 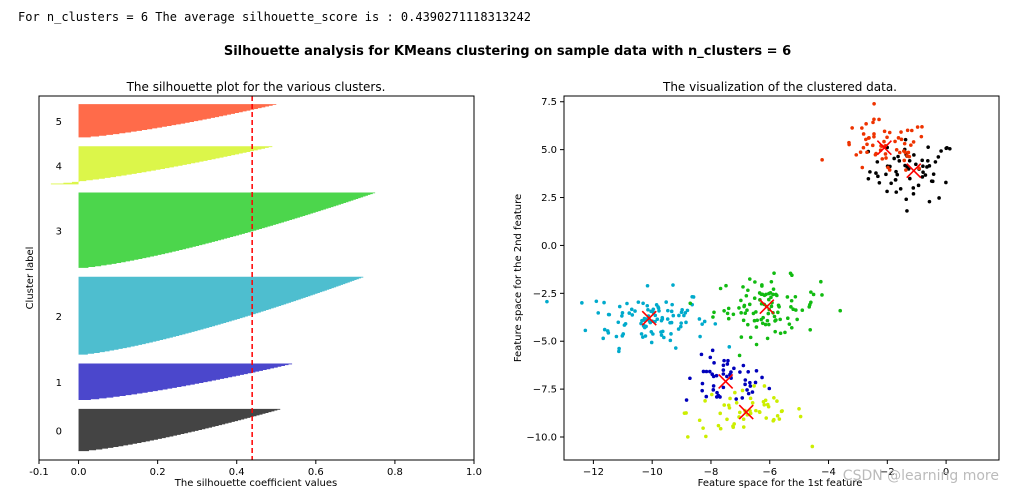 What do you see at coordinates (920, 476) in the screenshot?
I see `watermark: CSDN @learning more` at bounding box center [920, 476].